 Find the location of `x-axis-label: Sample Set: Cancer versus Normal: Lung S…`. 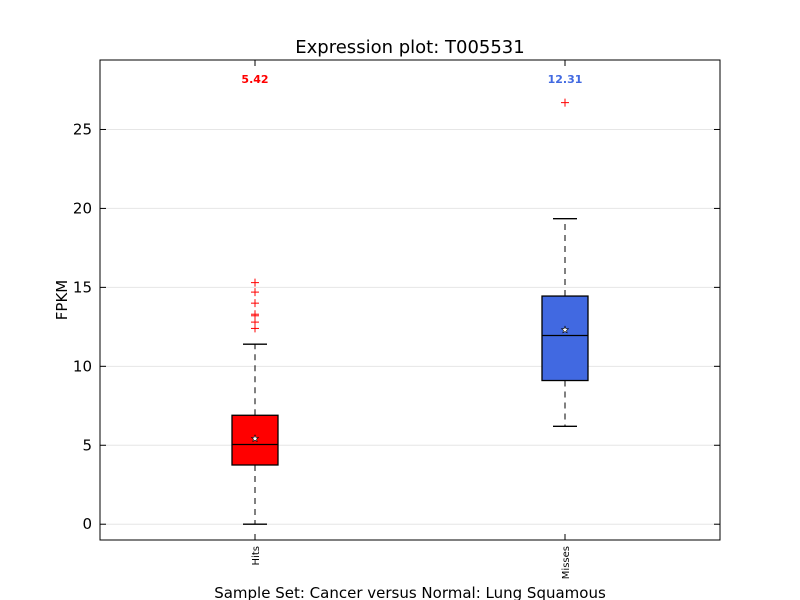

x-axis-label: Sample Set: Cancer versus Normal: Lung S… is located at coordinates (410, 592).